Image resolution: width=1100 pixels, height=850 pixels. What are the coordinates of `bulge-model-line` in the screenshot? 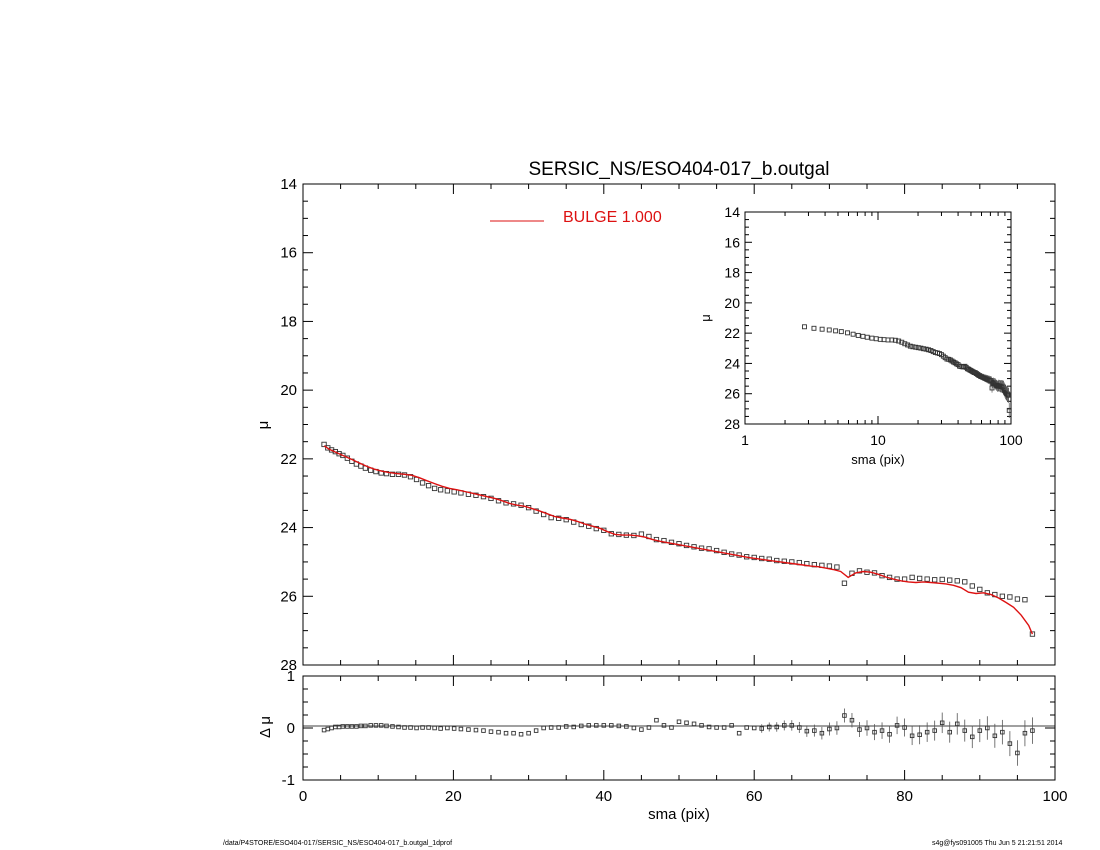 It's located at (678, 540).